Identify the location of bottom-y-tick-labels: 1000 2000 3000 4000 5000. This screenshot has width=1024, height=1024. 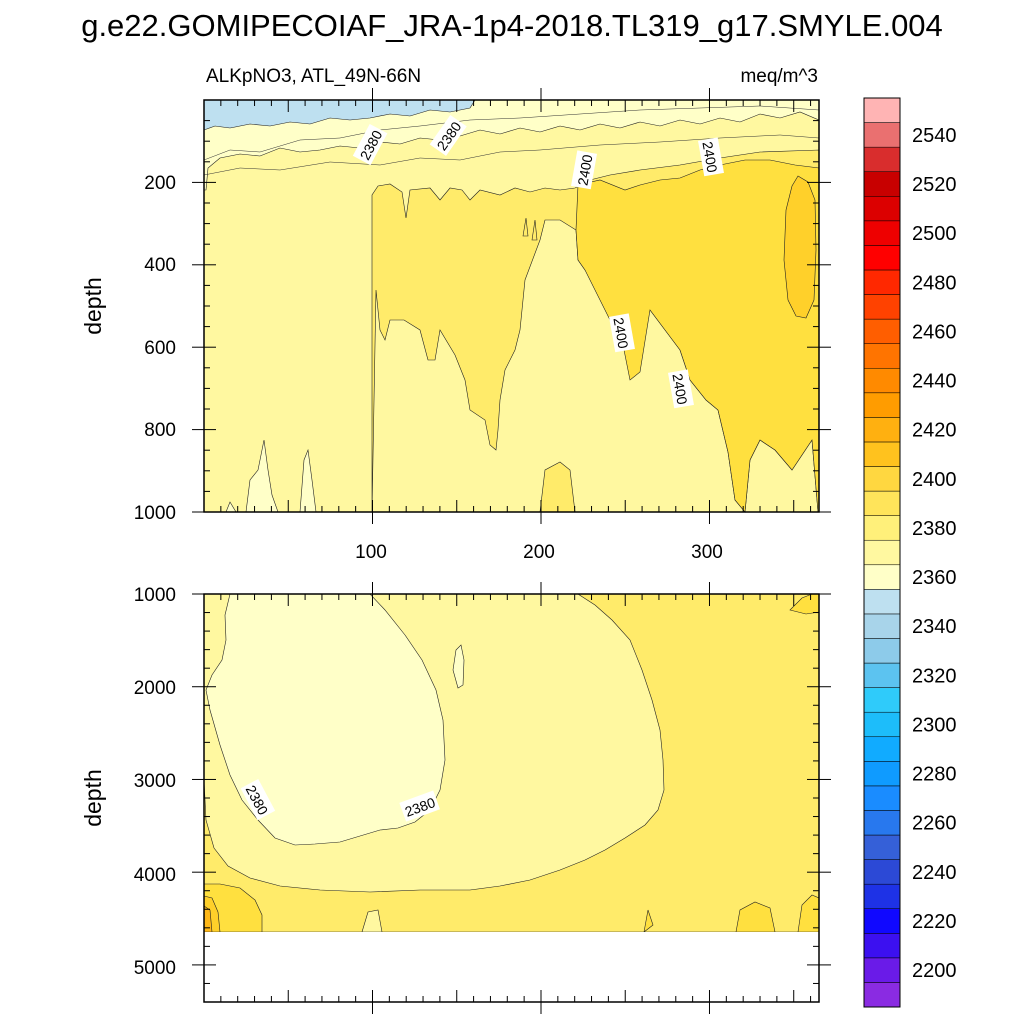
(155, 782).